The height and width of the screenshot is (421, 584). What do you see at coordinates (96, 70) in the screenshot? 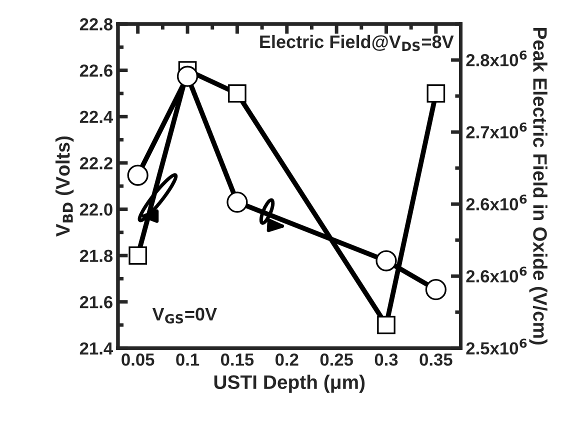
I see `y-tick-label: 22.6` at bounding box center [96, 70].